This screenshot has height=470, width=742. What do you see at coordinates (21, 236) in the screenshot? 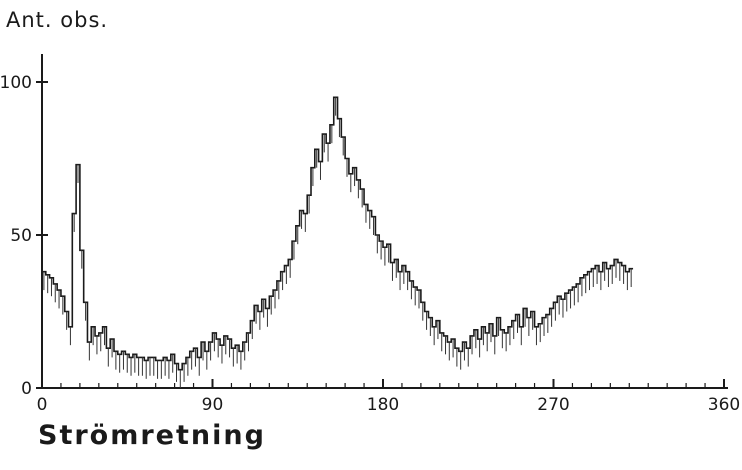
I see `y-tick-label: 50` at bounding box center [21, 236].